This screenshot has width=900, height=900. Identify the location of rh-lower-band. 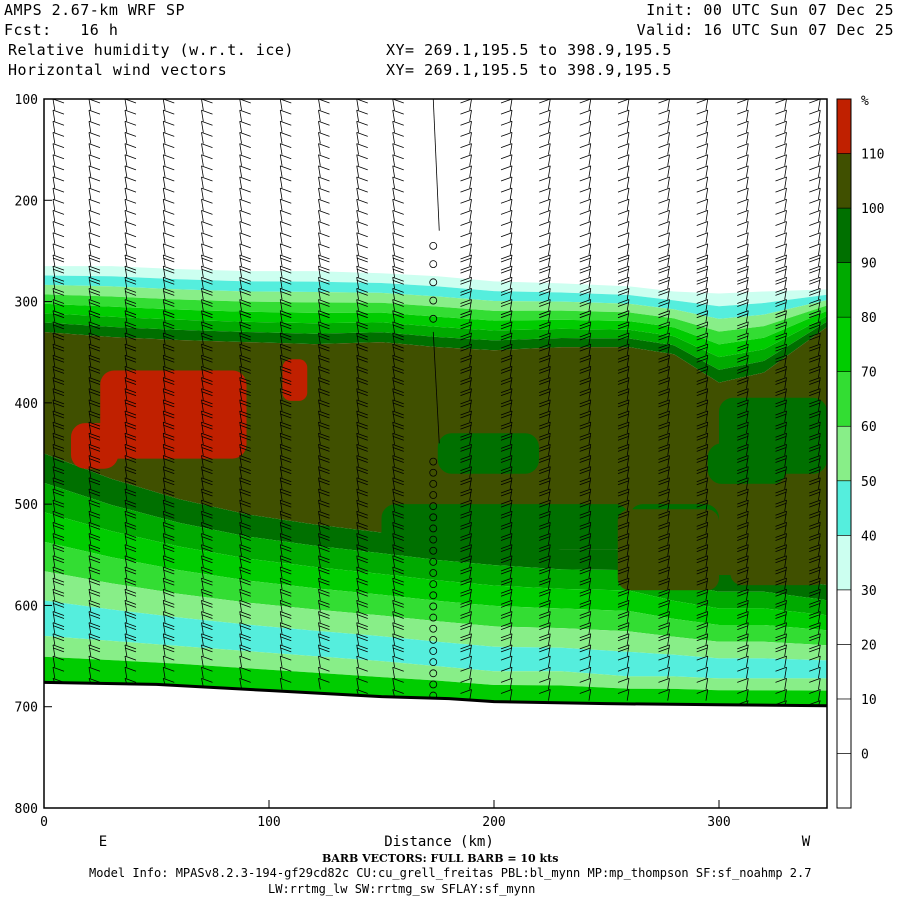
(435, 593).